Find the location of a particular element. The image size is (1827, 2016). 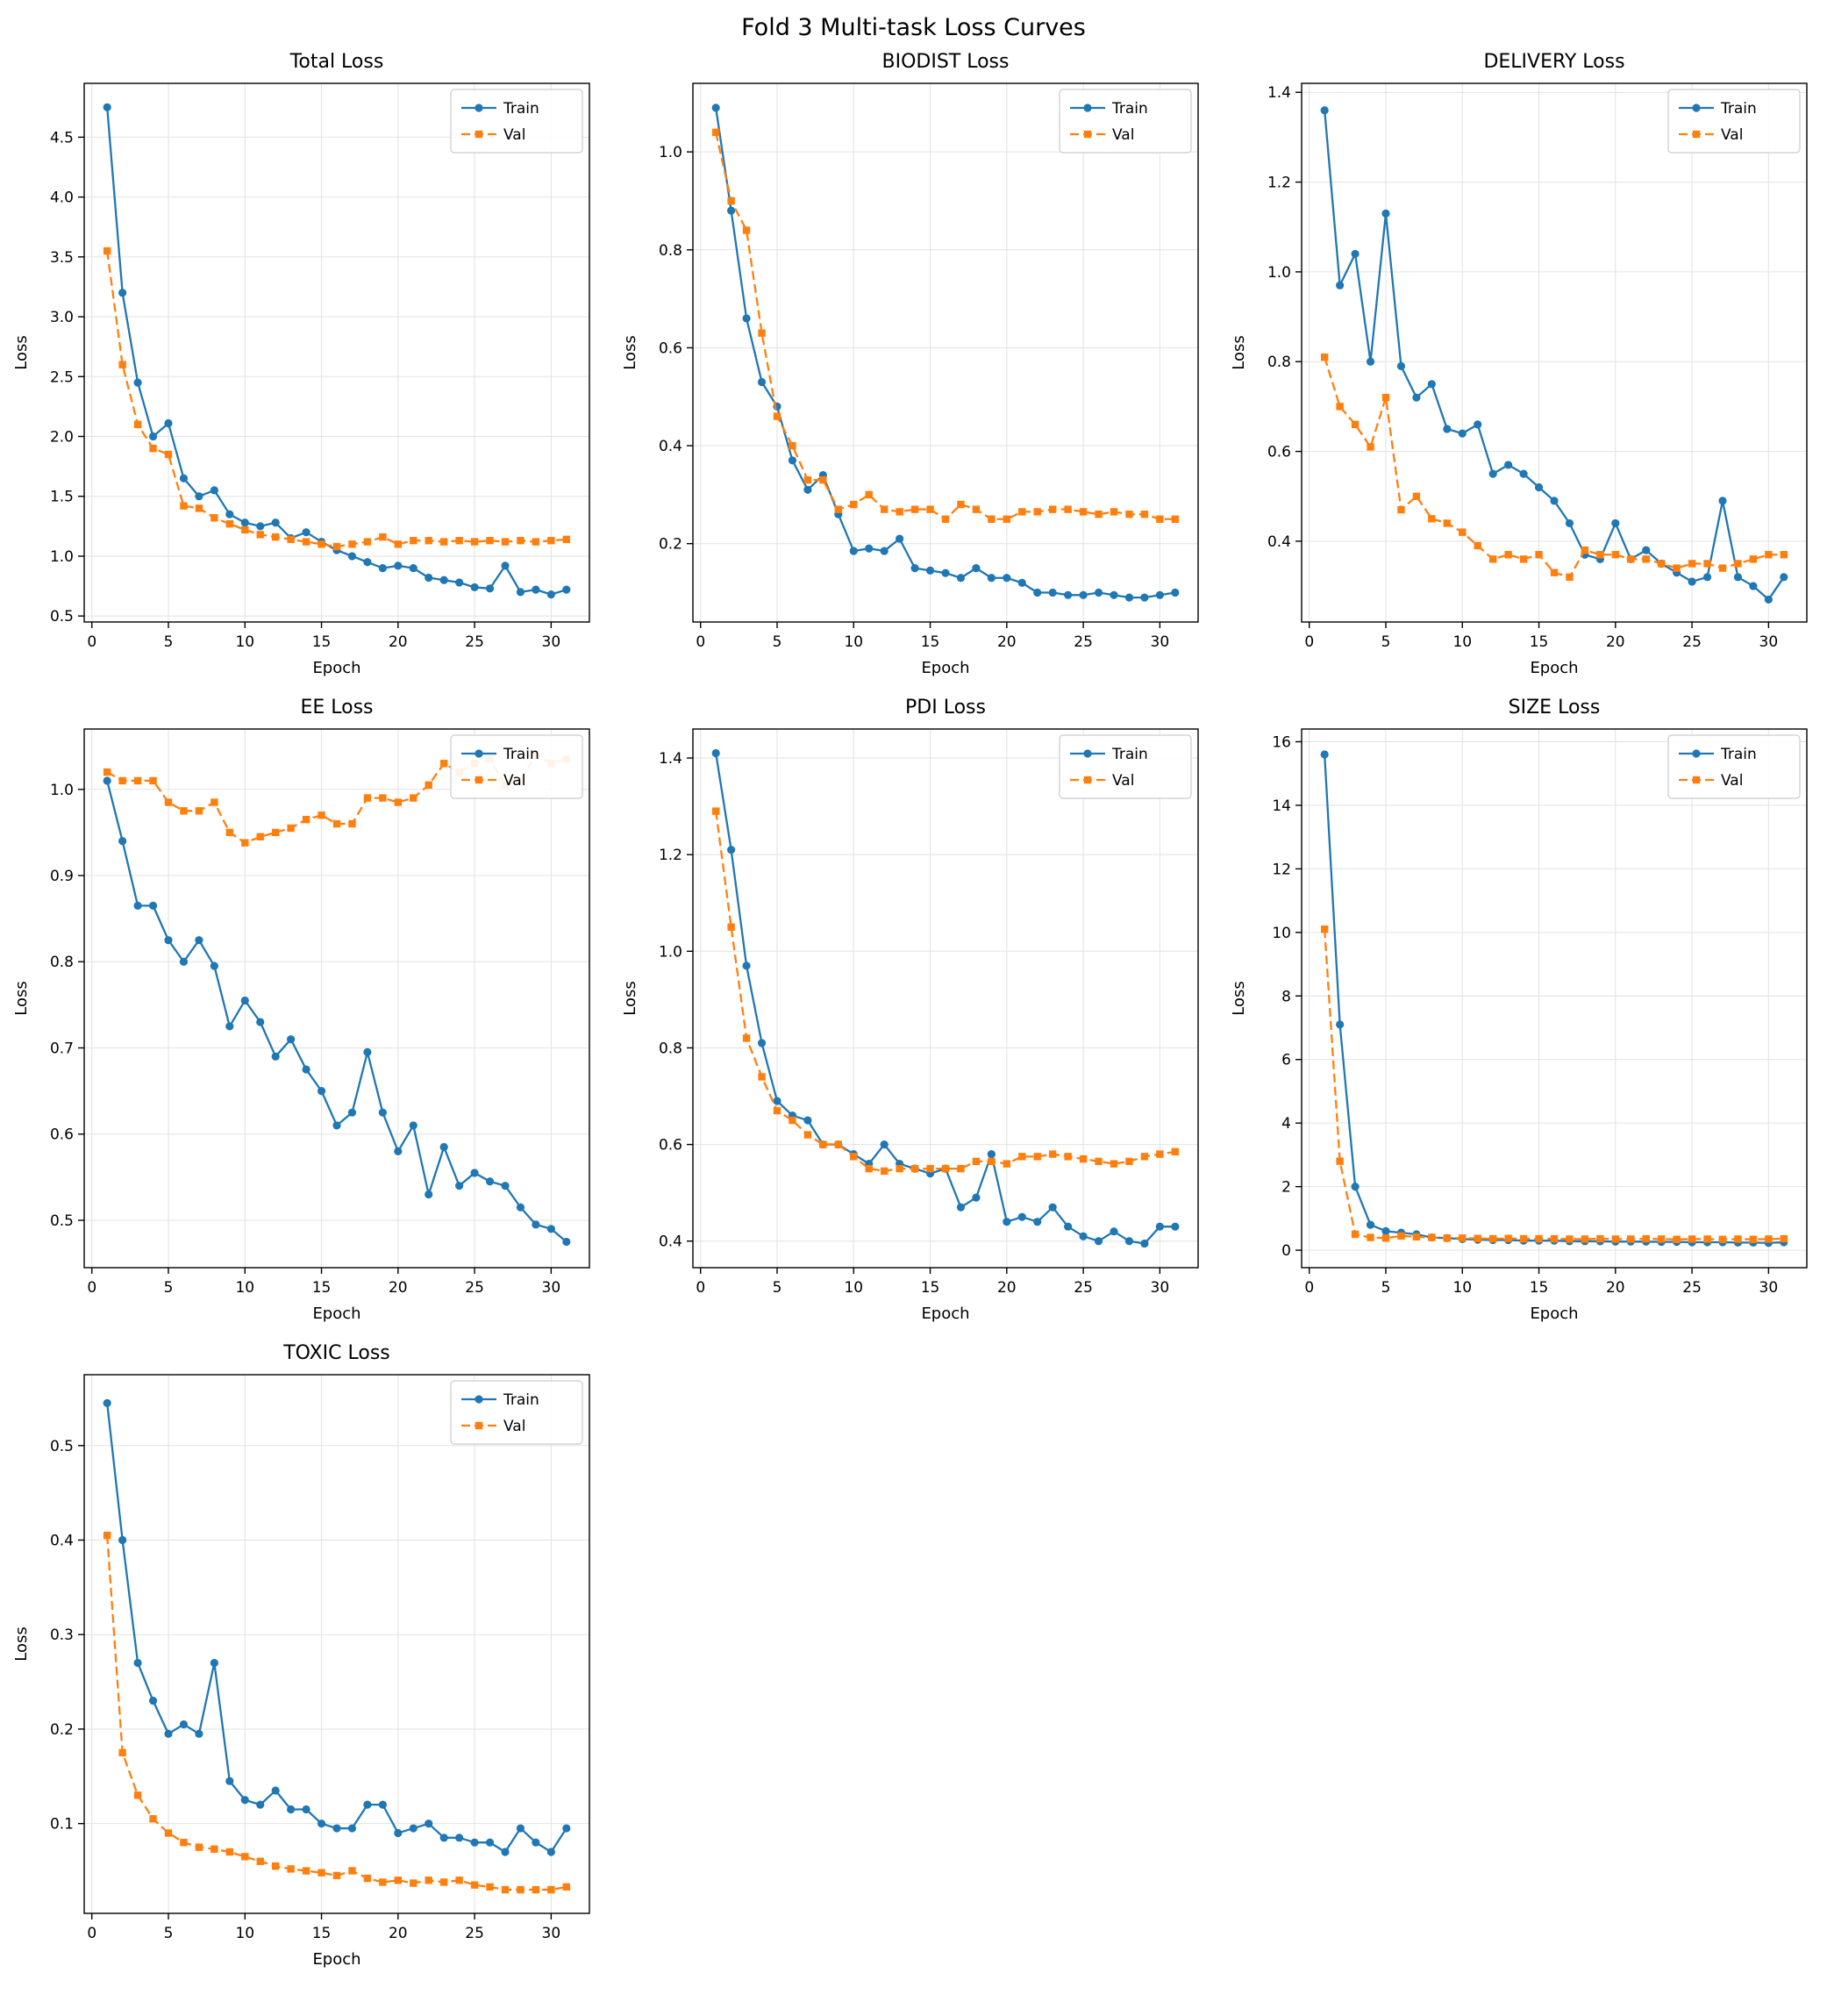

y-tick-label: 0.3 is located at coordinates (61, 1635).